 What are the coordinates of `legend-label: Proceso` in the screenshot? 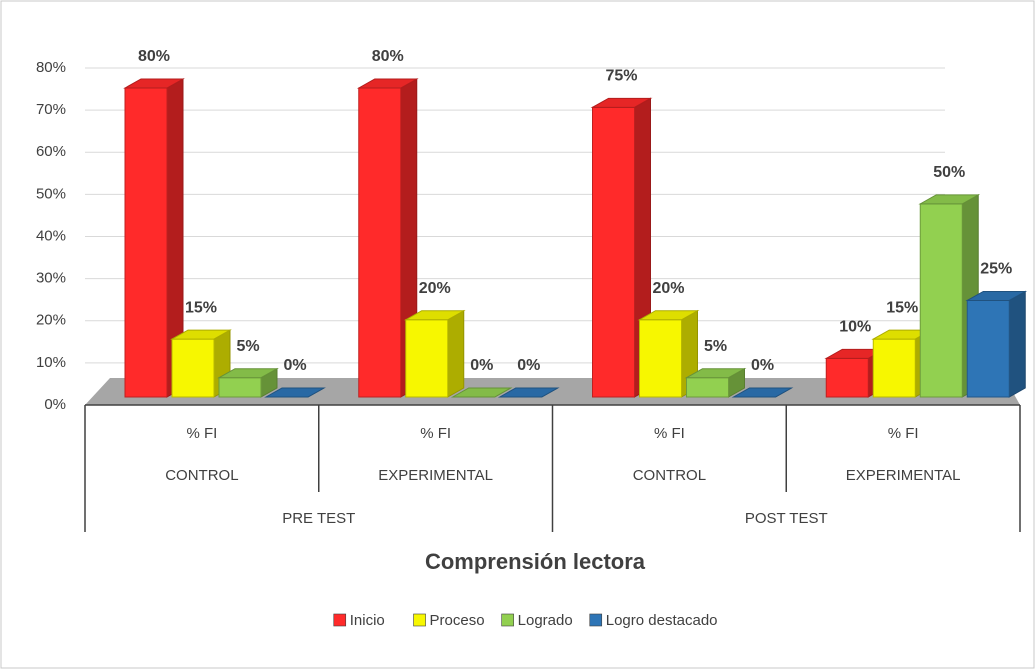 It's located at (457, 620).